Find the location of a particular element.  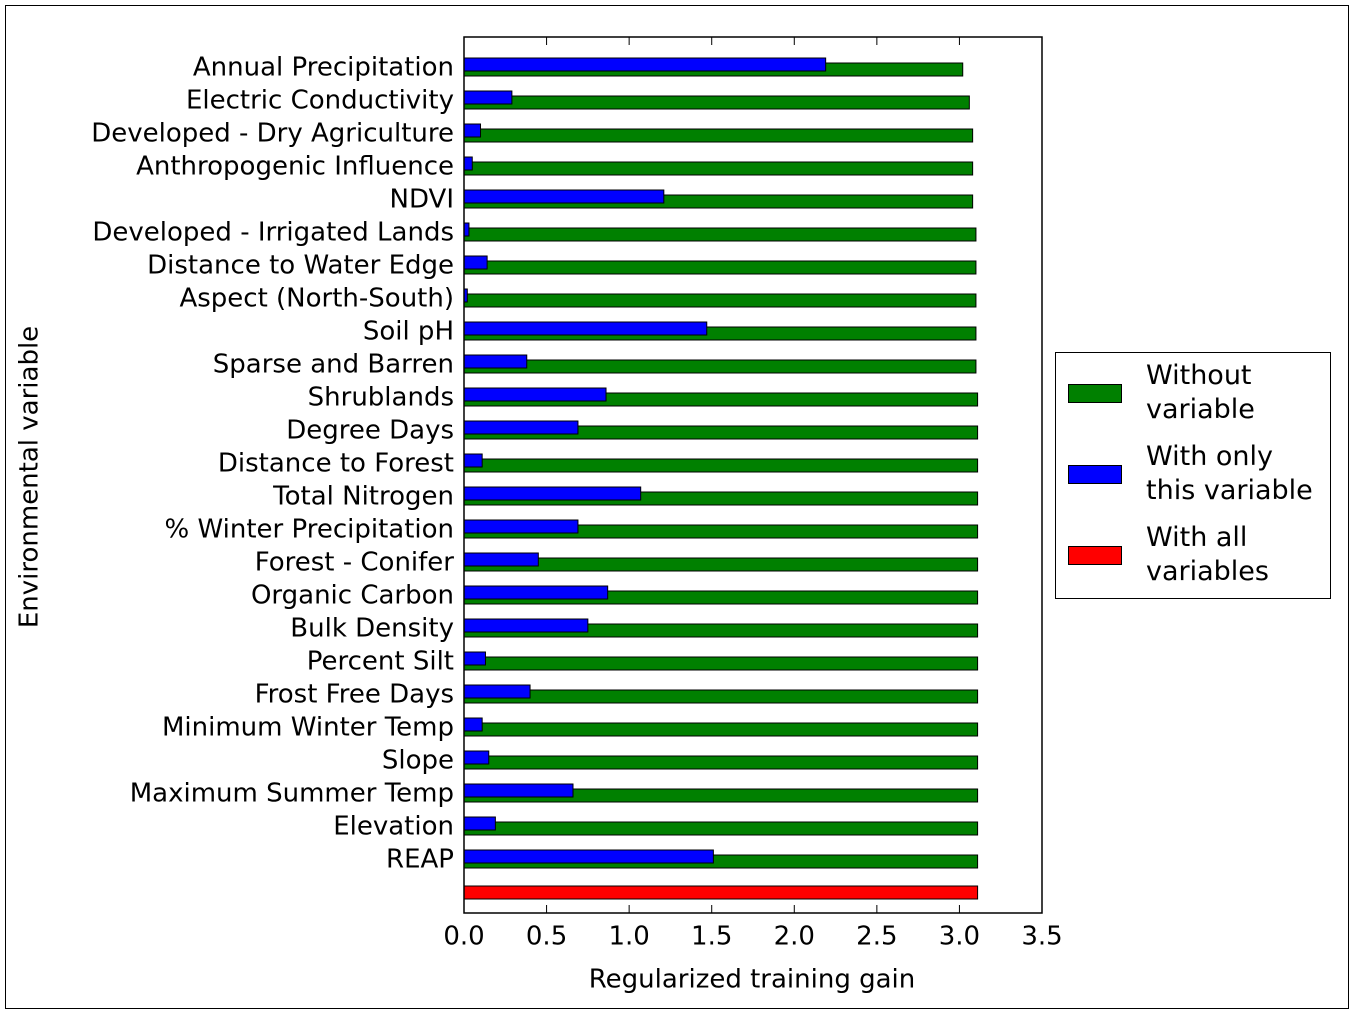

x-axis-label: Regularized training gain is located at coordinates (752, 980).